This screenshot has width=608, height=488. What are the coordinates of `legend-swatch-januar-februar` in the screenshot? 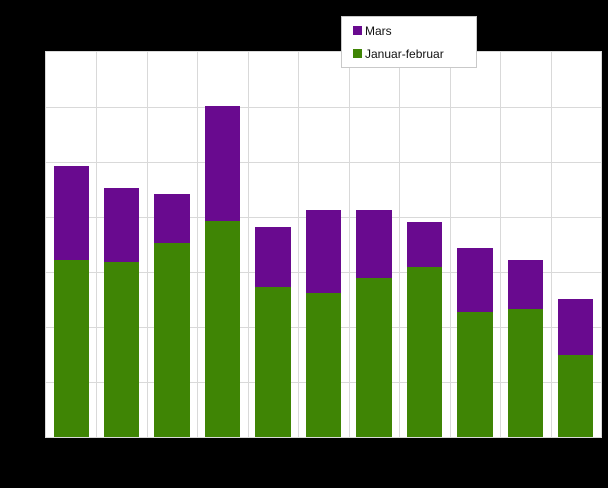 It's located at (357, 53).